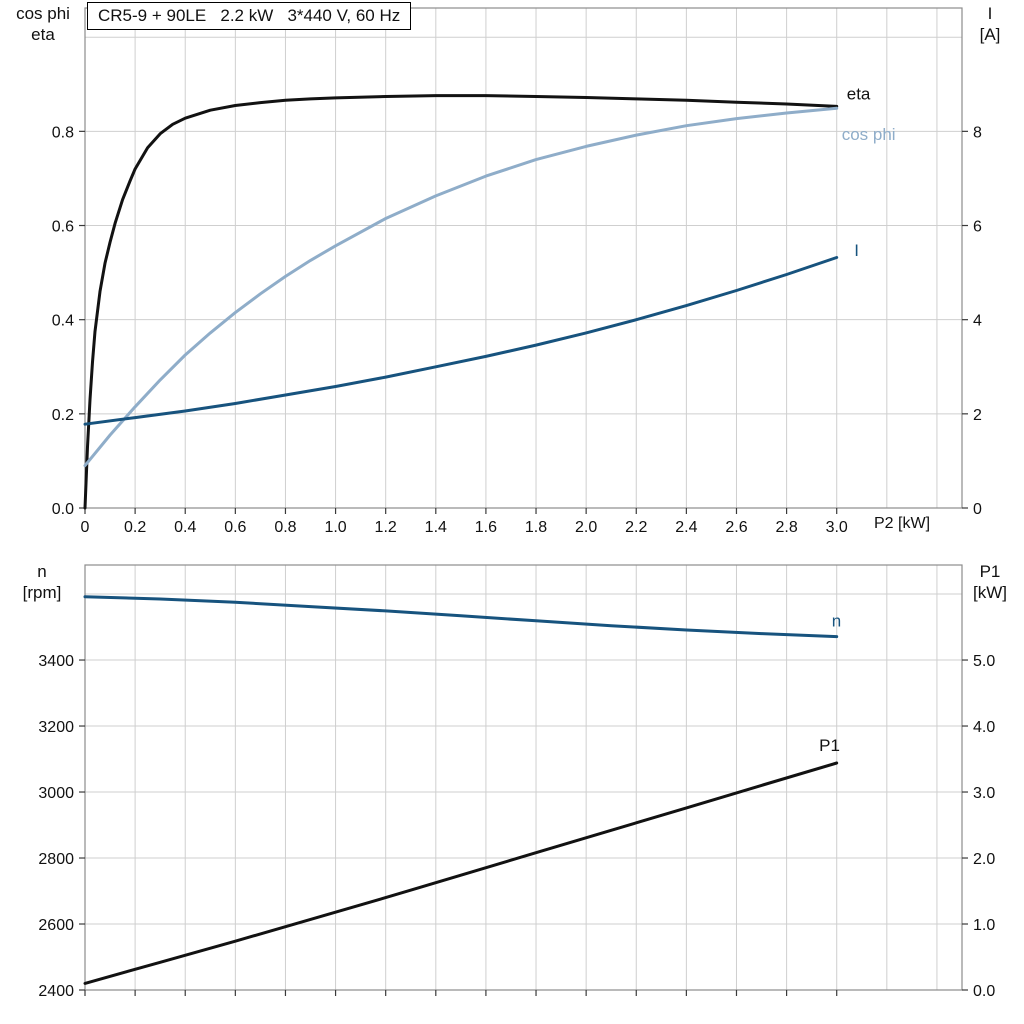  What do you see at coordinates (990, 24) in the screenshot?
I see `top-right-axis-title: I [A]` at bounding box center [990, 24].